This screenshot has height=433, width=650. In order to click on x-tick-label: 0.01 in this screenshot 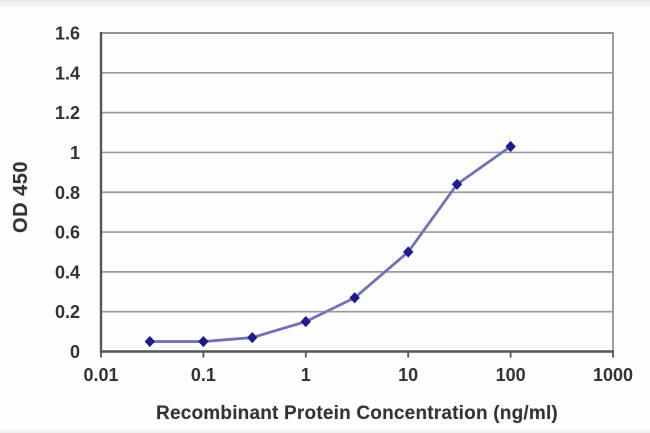, I will do `click(100, 375)`.